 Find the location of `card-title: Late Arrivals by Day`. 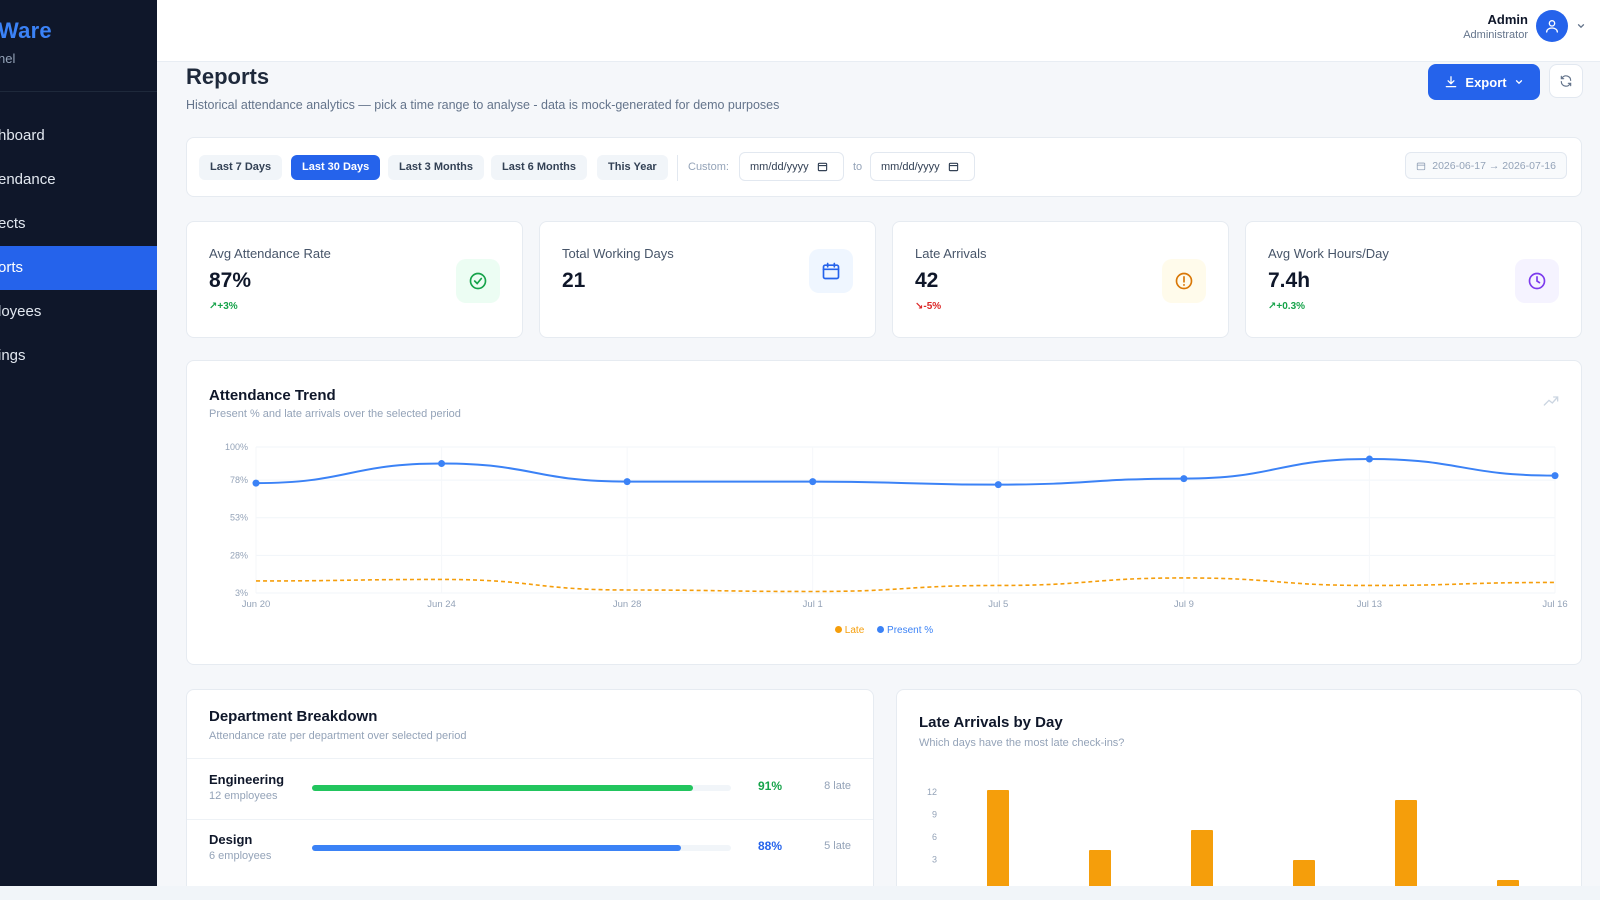

card-title: Late Arrivals by Day is located at coordinates (991, 722).